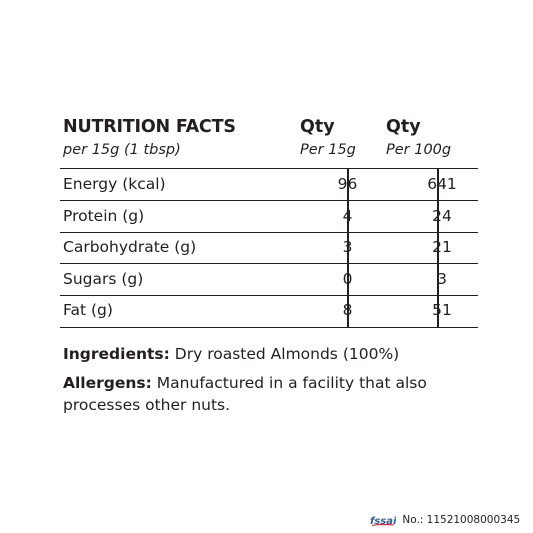 This screenshot has width=533, height=533. What do you see at coordinates (442, 310) in the screenshot?
I see `value-per-100g: 51` at bounding box center [442, 310].